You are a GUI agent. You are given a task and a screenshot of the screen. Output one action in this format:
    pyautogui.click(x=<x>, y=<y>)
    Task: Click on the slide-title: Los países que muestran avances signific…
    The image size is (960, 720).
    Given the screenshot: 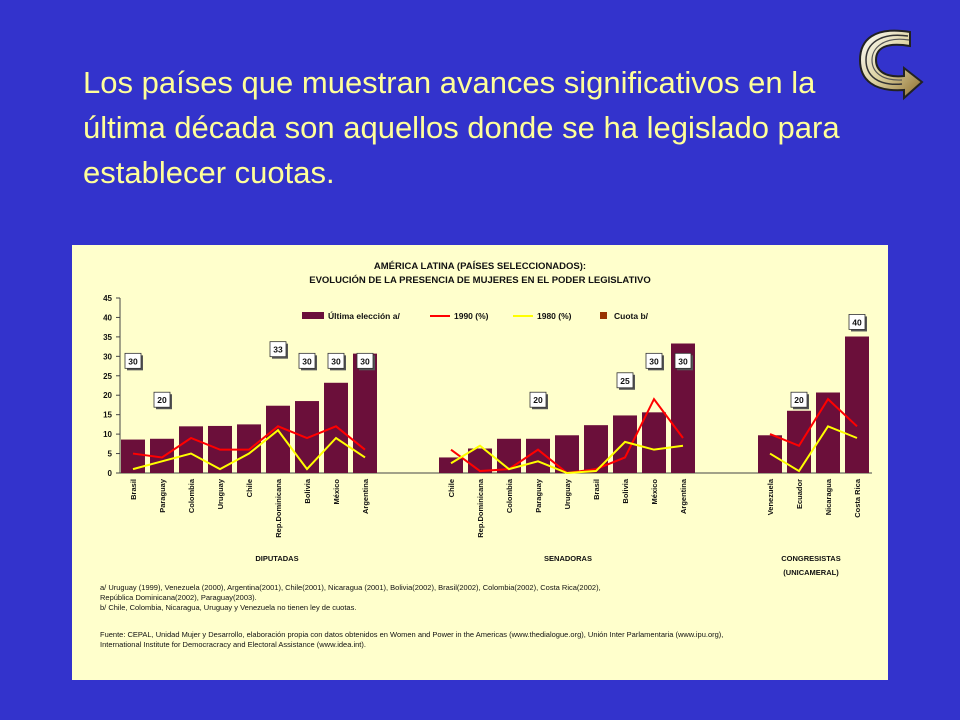 What is the action you would take?
    pyautogui.click(x=461, y=127)
    